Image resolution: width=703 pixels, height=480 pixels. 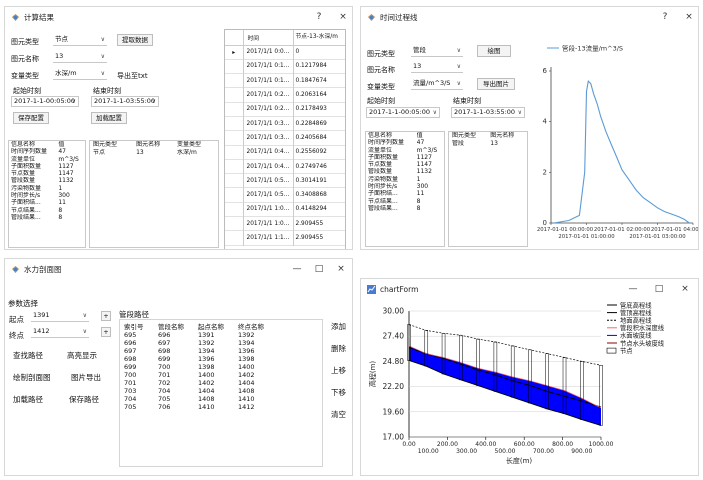 I want to click on table-row: 703 704 1404 1408, so click(x=202, y=391).